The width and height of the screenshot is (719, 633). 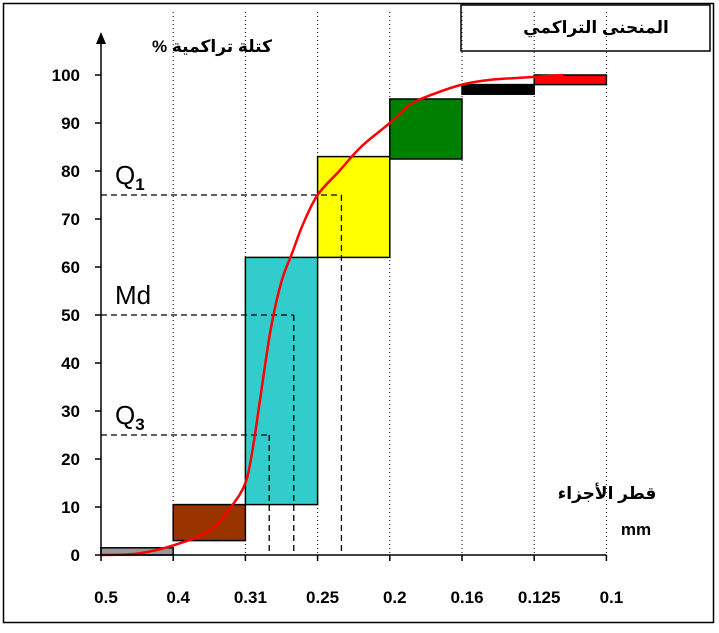 I want to click on x-tick-labels: 0.5 0.4 0.31 0.25 0.2 0.16 0.125 0.1, so click(x=358, y=597).